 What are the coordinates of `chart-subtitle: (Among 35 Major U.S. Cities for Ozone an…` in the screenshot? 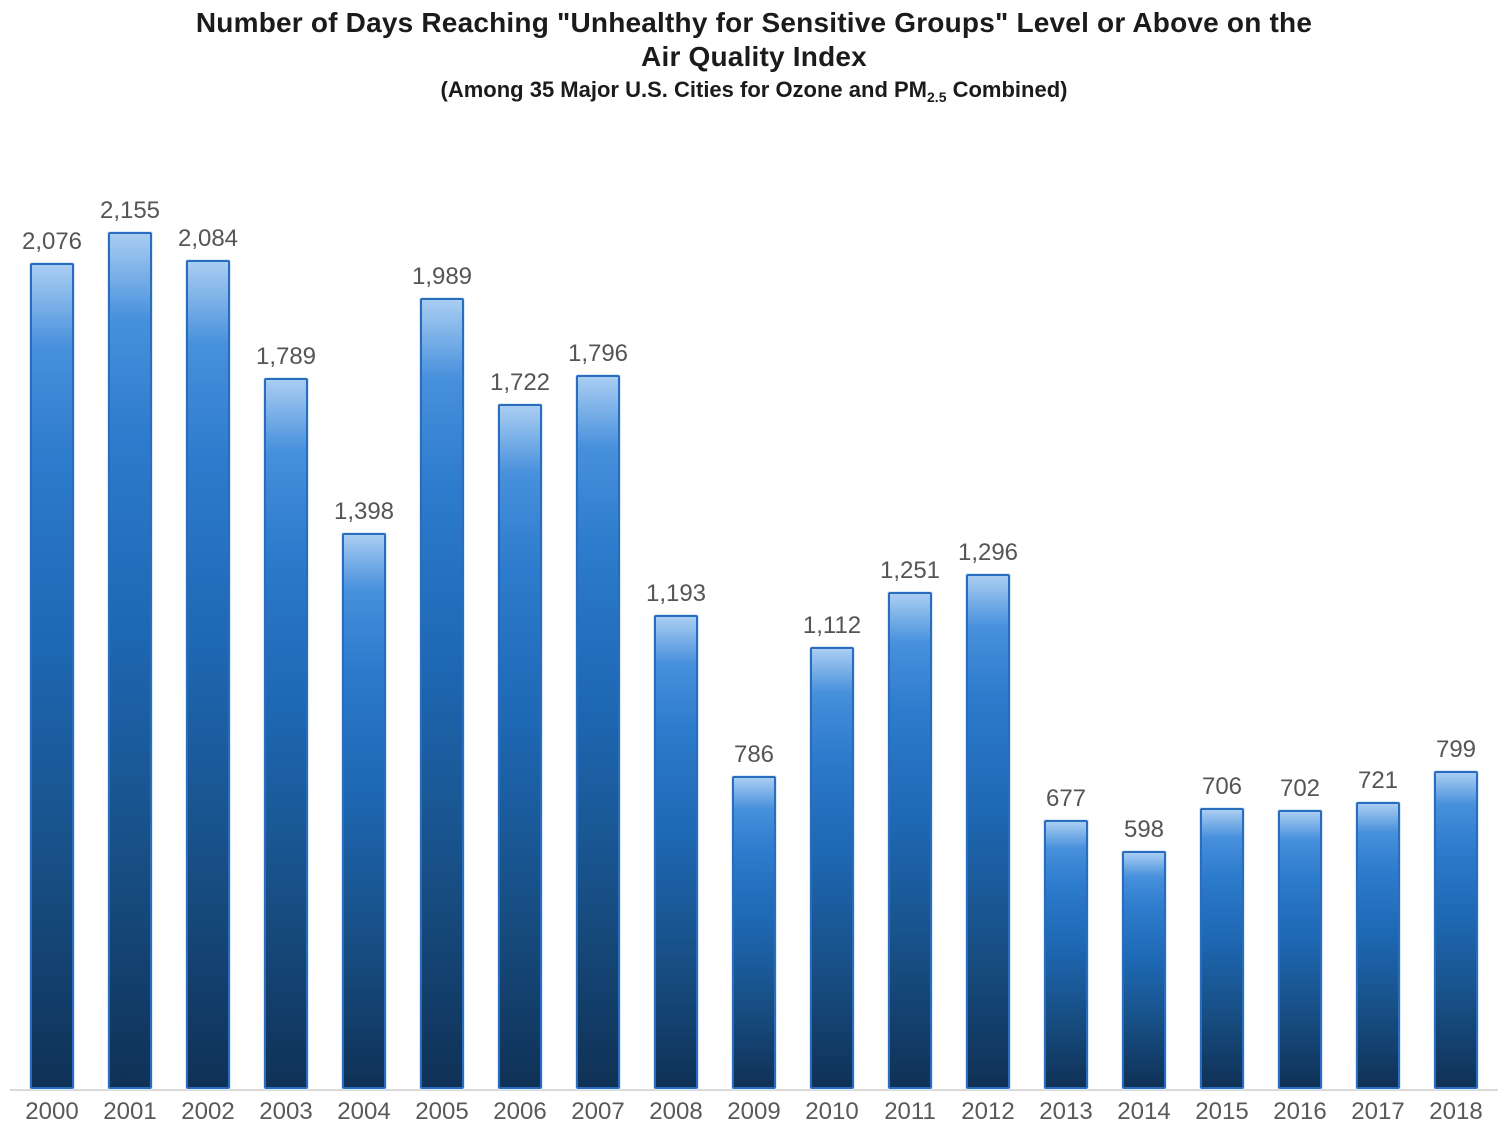 It's located at (754, 91).